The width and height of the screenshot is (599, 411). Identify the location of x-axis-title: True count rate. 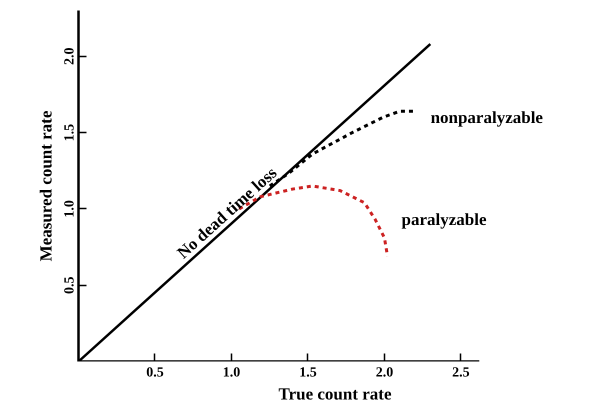
(335, 394).